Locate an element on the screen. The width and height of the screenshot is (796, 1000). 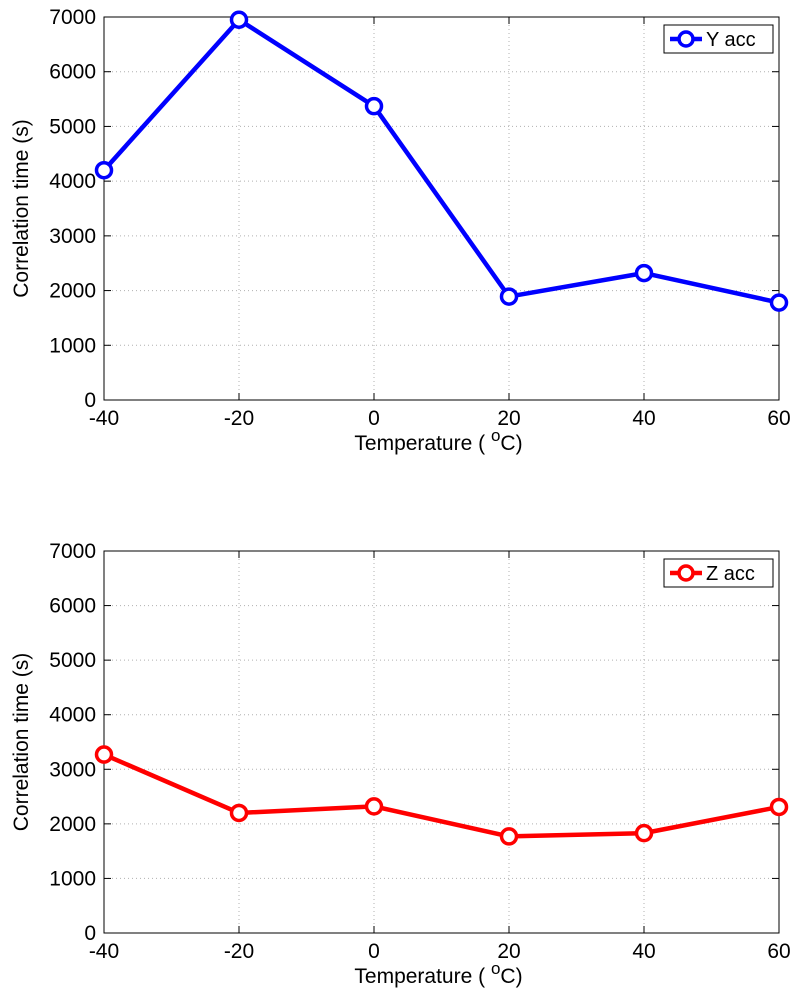
legend-label: Y acc is located at coordinates (731, 40).